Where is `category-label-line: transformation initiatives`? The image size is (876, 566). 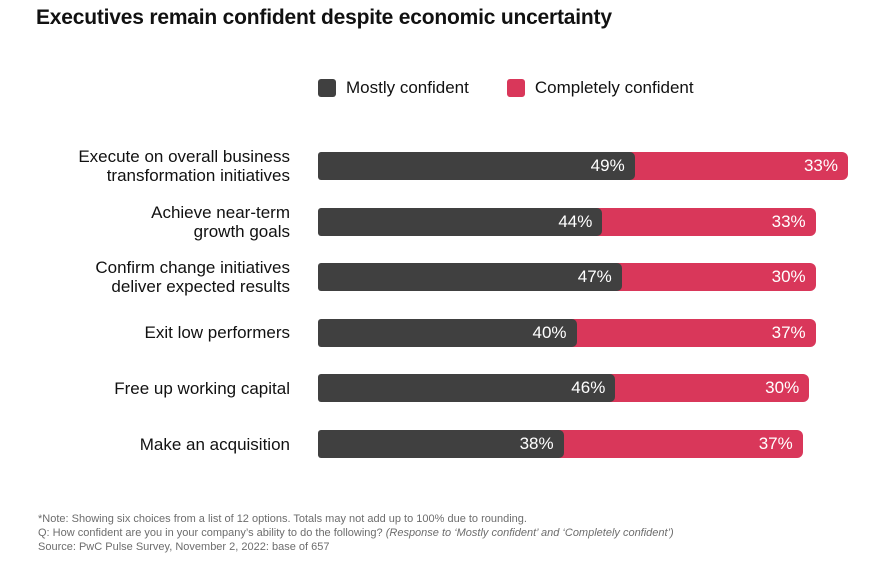 category-label-line: transformation initiatives is located at coordinates (198, 175).